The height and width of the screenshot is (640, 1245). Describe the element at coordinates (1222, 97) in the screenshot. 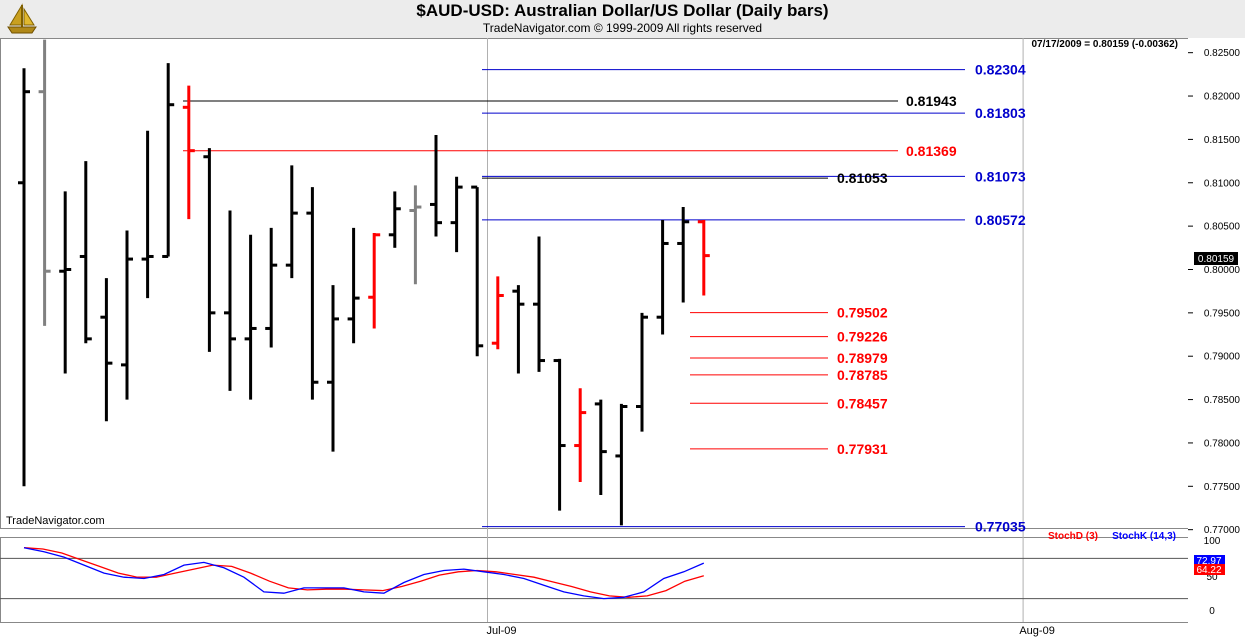

I see `price-tick-label: 0.82000` at that location.